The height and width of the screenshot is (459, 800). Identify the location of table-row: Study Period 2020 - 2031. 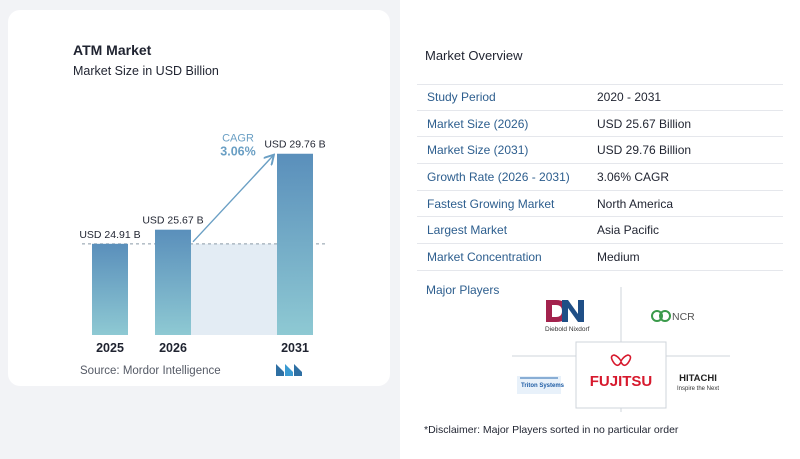
(600, 97).